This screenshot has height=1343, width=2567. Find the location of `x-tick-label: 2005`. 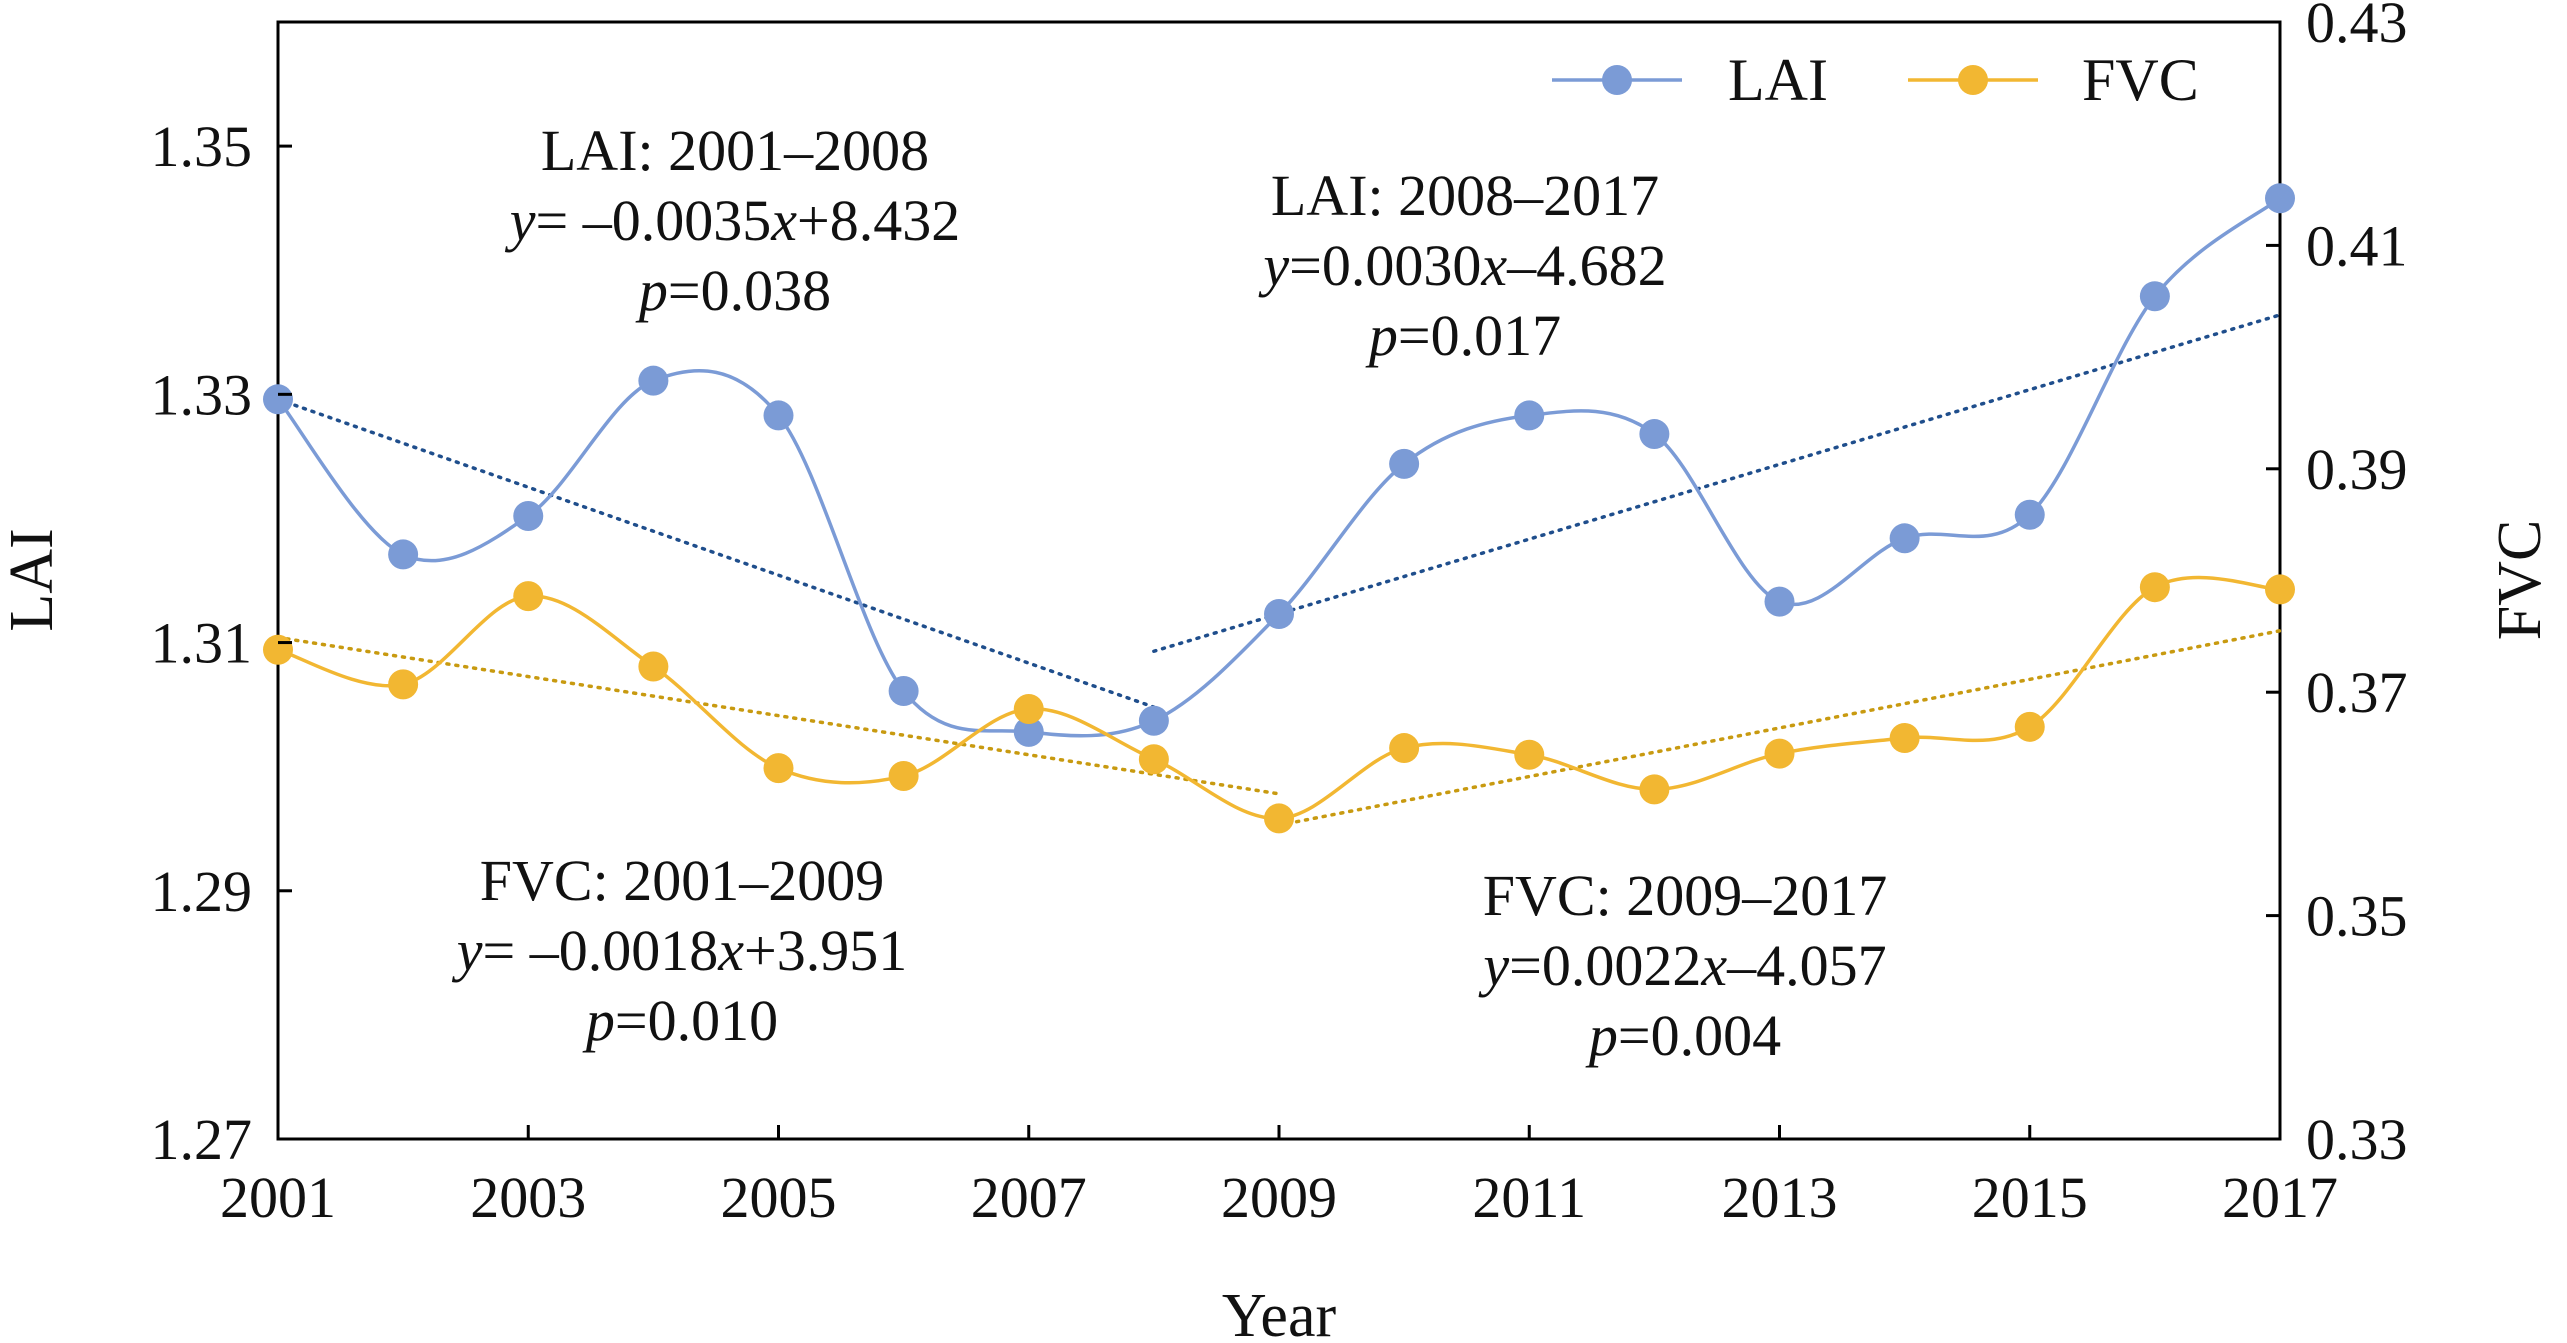

x-tick-label: 2005 is located at coordinates (779, 1197).